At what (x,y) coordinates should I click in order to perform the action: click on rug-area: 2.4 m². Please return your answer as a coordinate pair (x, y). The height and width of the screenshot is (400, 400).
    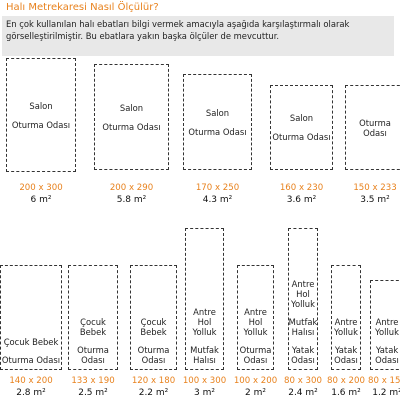
    Looking at the image, I should click on (303, 393).